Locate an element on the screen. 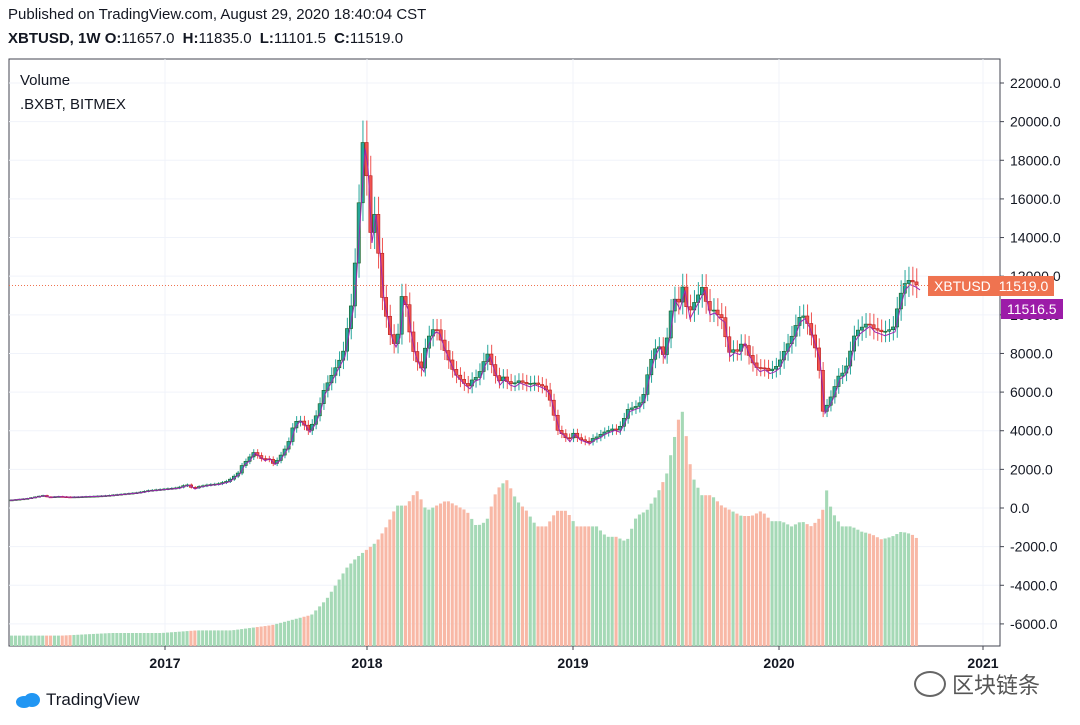  x-tick-label: 2020 is located at coordinates (778, 663).